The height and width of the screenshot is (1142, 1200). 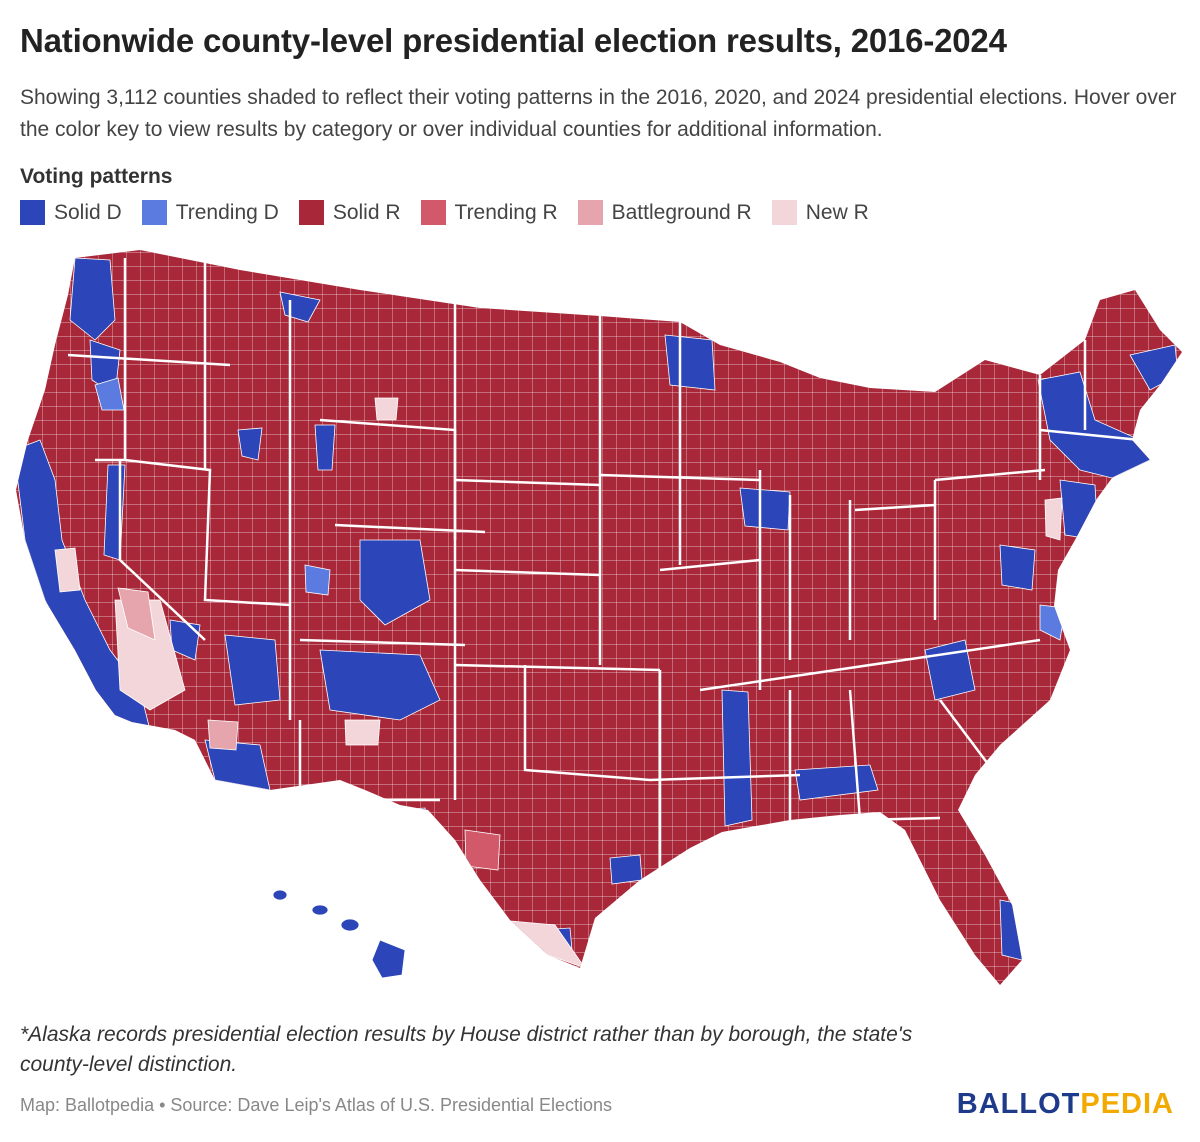 I want to click on legend-item-battleground-r: Battleground R, so click(x=664, y=212).